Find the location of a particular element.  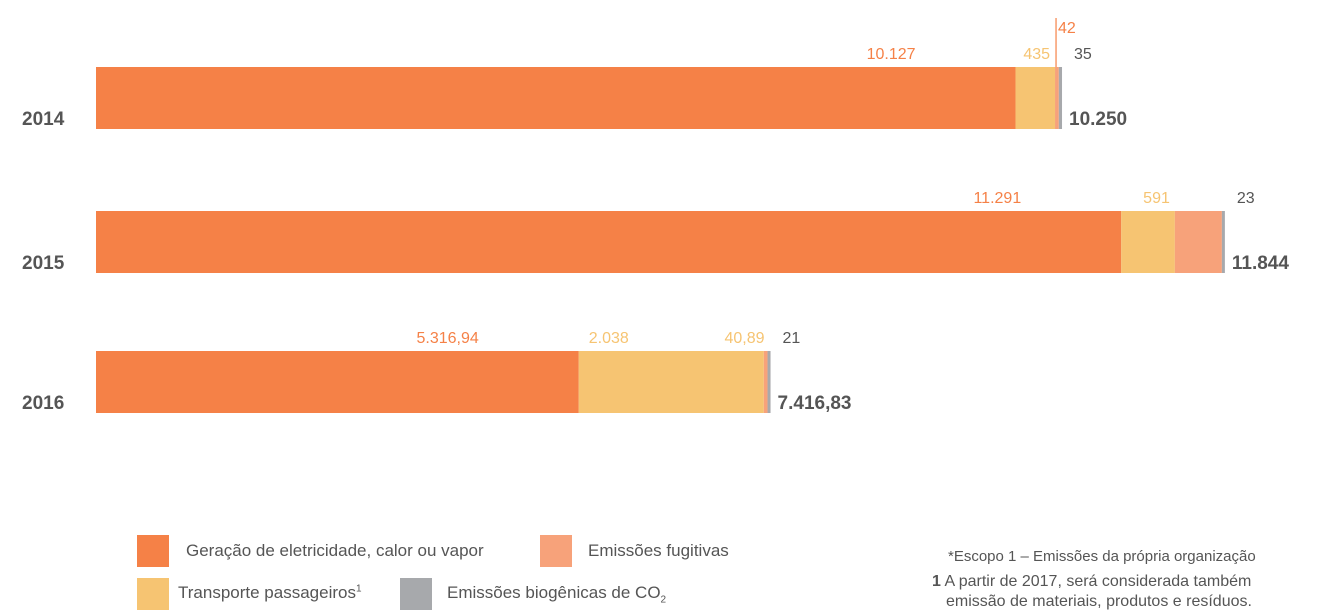

legend-label-electricity: Geração de eletricidade, calor ou vapor is located at coordinates (335, 550).